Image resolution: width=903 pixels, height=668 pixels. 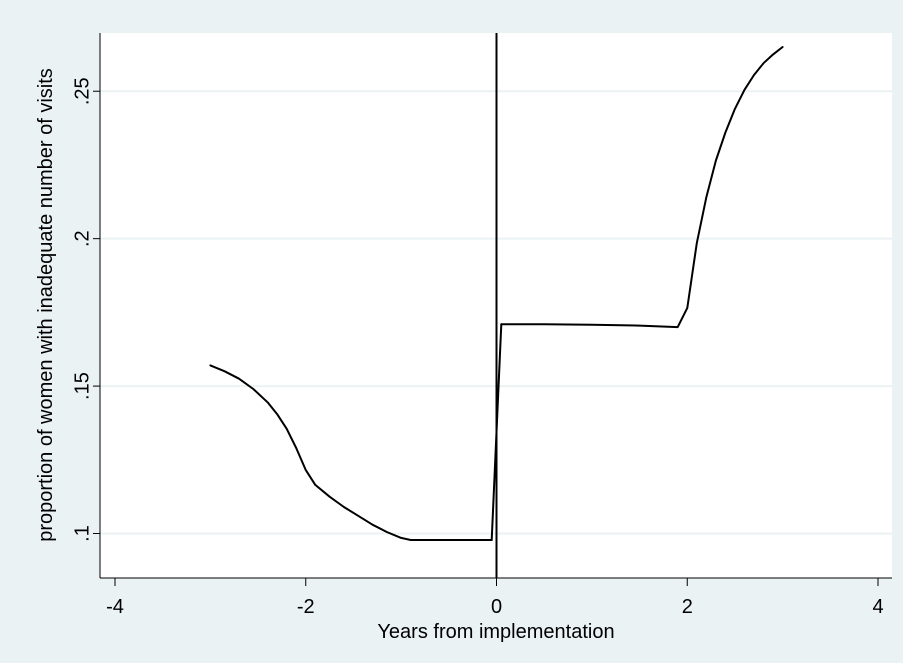 What do you see at coordinates (82, 91) in the screenshot?
I see `y-tick-label: .25` at bounding box center [82, 91].